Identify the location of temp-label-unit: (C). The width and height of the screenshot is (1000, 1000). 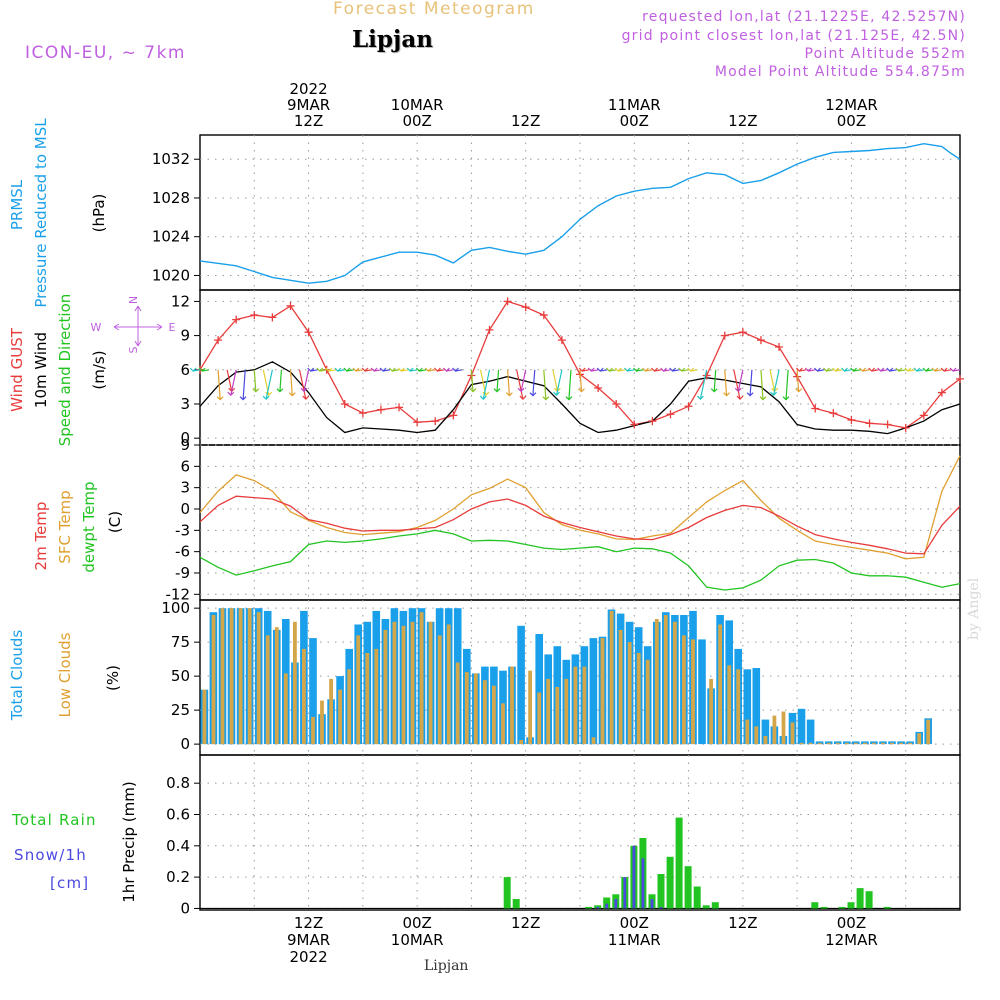
(115, 522).